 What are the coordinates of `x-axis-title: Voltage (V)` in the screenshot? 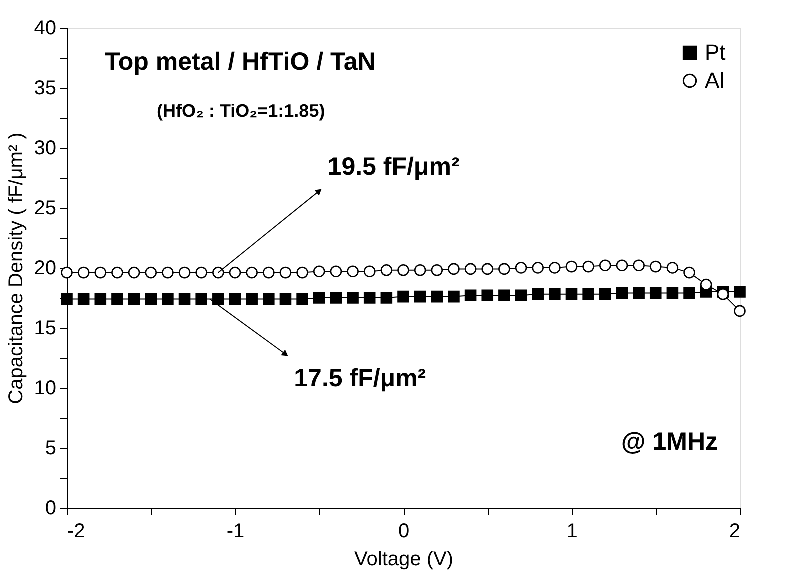 It's located at (404, 559).